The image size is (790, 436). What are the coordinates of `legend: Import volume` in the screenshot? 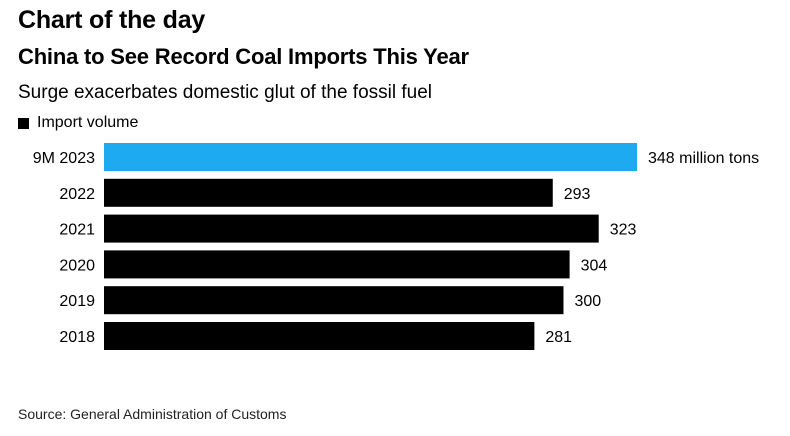 It's located at (78, 123).